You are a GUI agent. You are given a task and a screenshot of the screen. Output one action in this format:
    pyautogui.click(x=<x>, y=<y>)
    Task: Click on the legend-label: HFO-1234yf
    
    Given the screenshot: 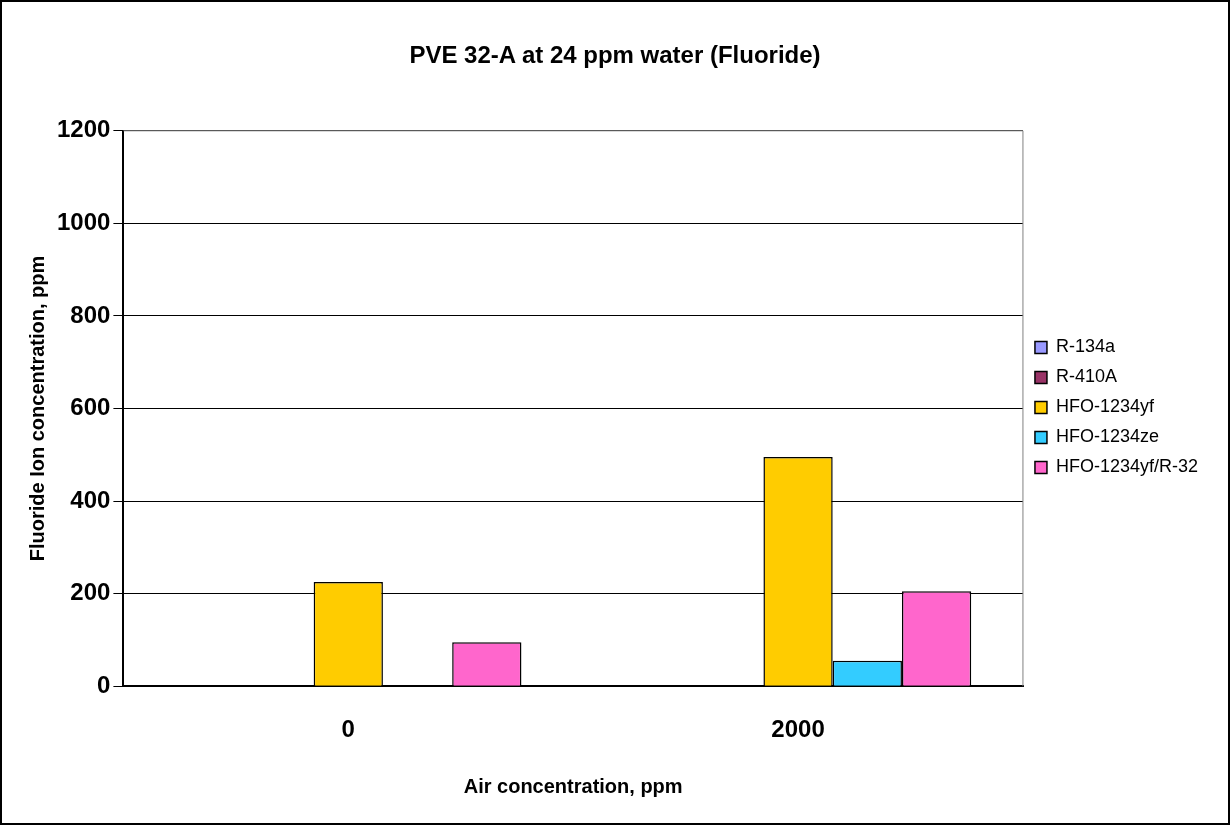 What is the action you would take?
    pyautogui.click(x=1105, y=406)
    